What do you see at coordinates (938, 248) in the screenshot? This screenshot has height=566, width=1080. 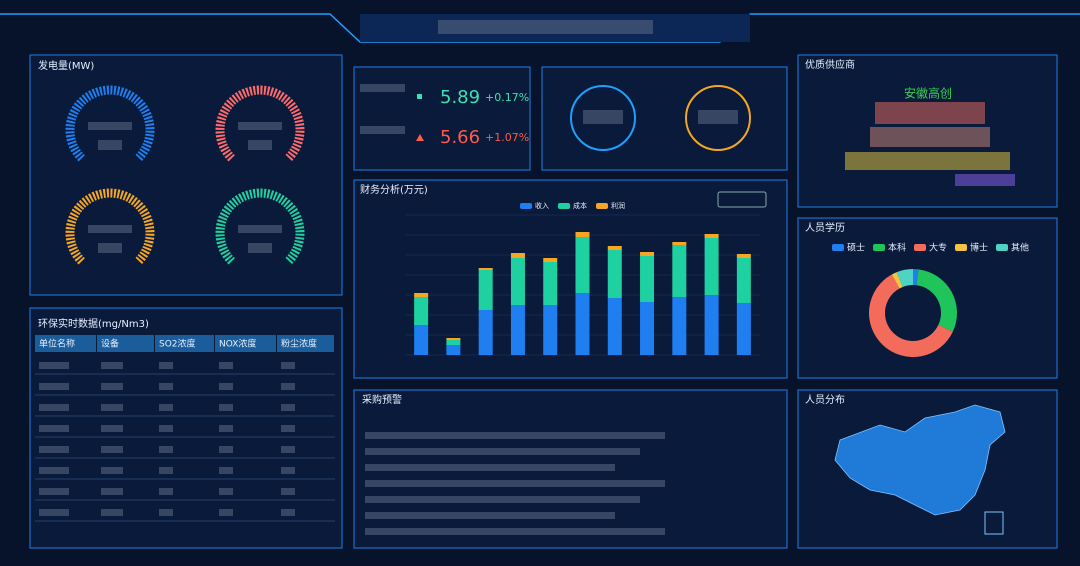 I see `legend-label: 大专` at bounding box center [938, 248].